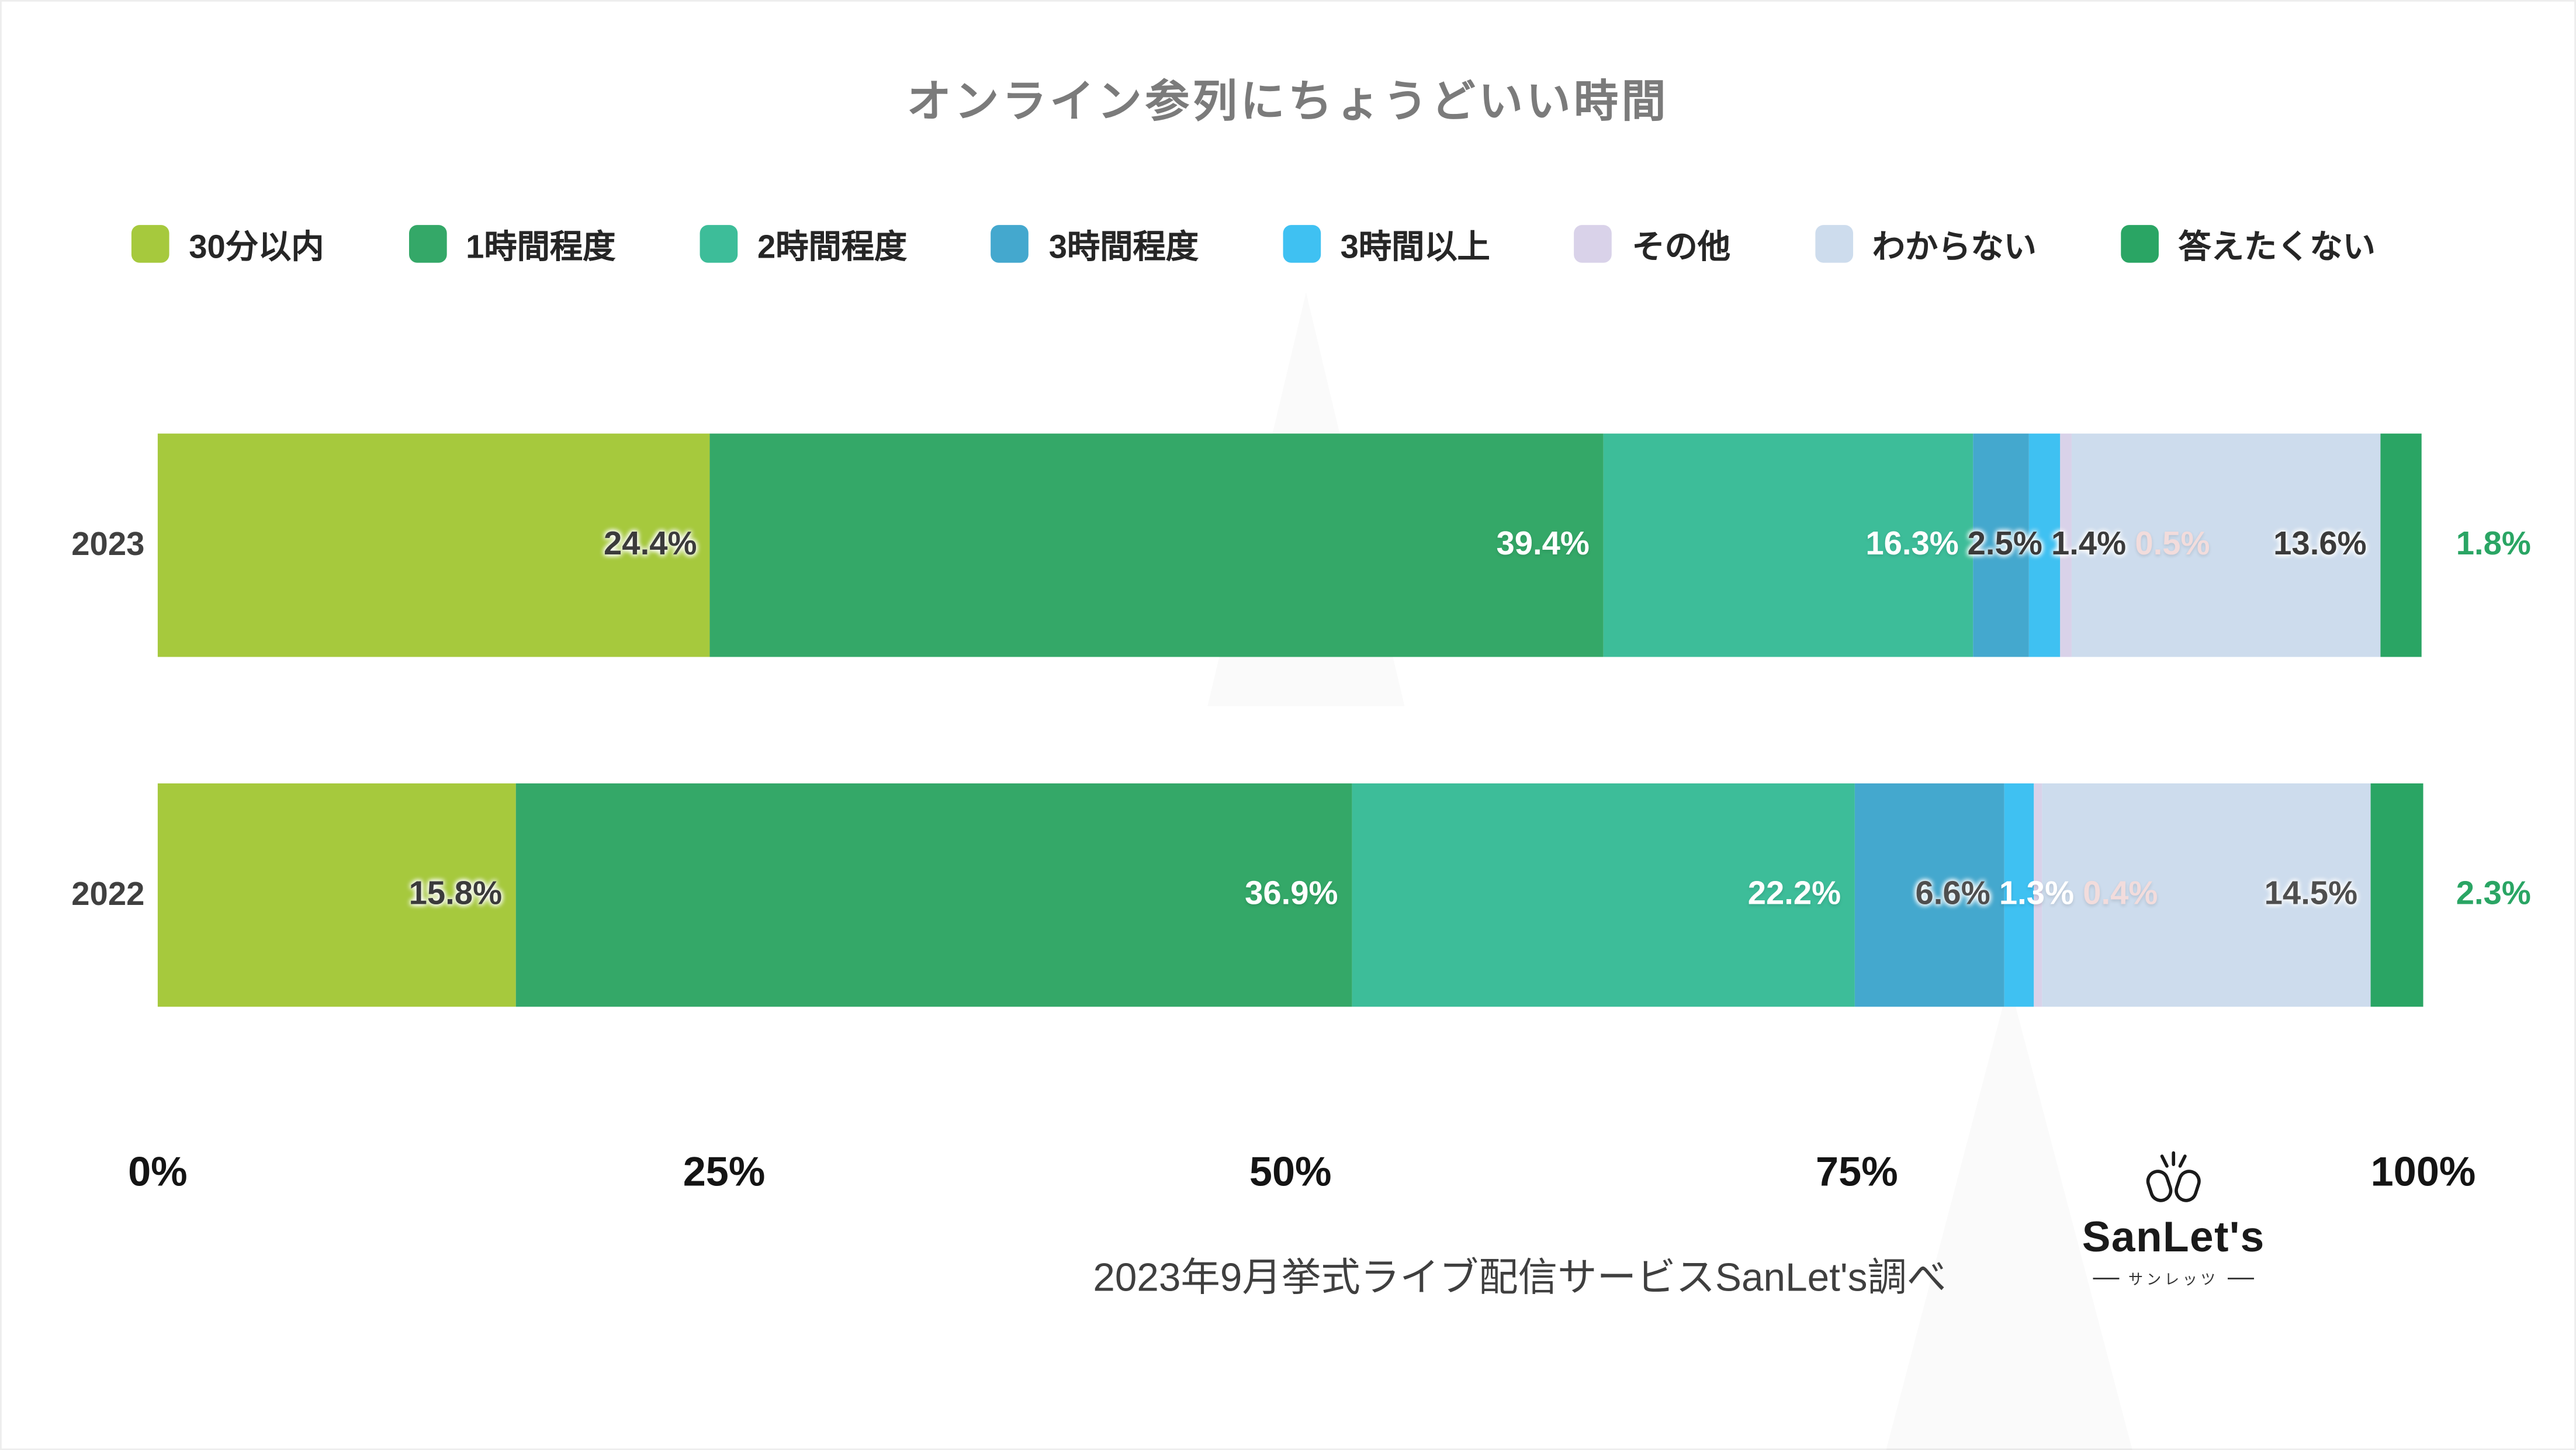 The height and width of the screenshot is (1450, 2576). I want to click on segment-value-label: 6.6%, so click(1952, 894).